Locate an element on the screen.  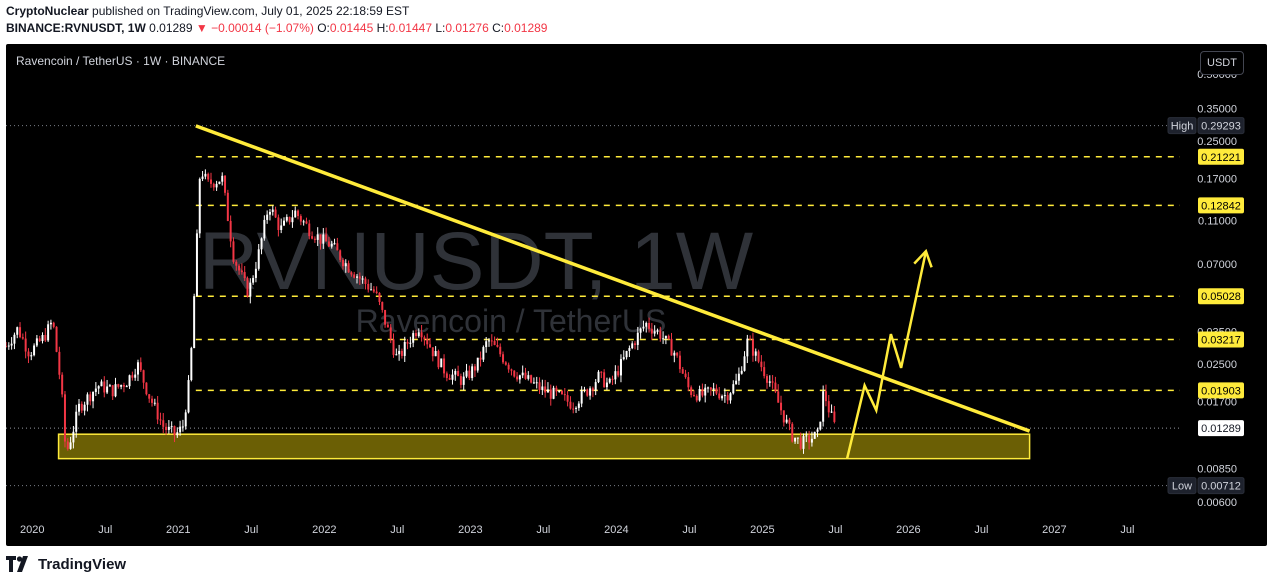
x-tick-label: 2023 is located at coordinates (470, 530).